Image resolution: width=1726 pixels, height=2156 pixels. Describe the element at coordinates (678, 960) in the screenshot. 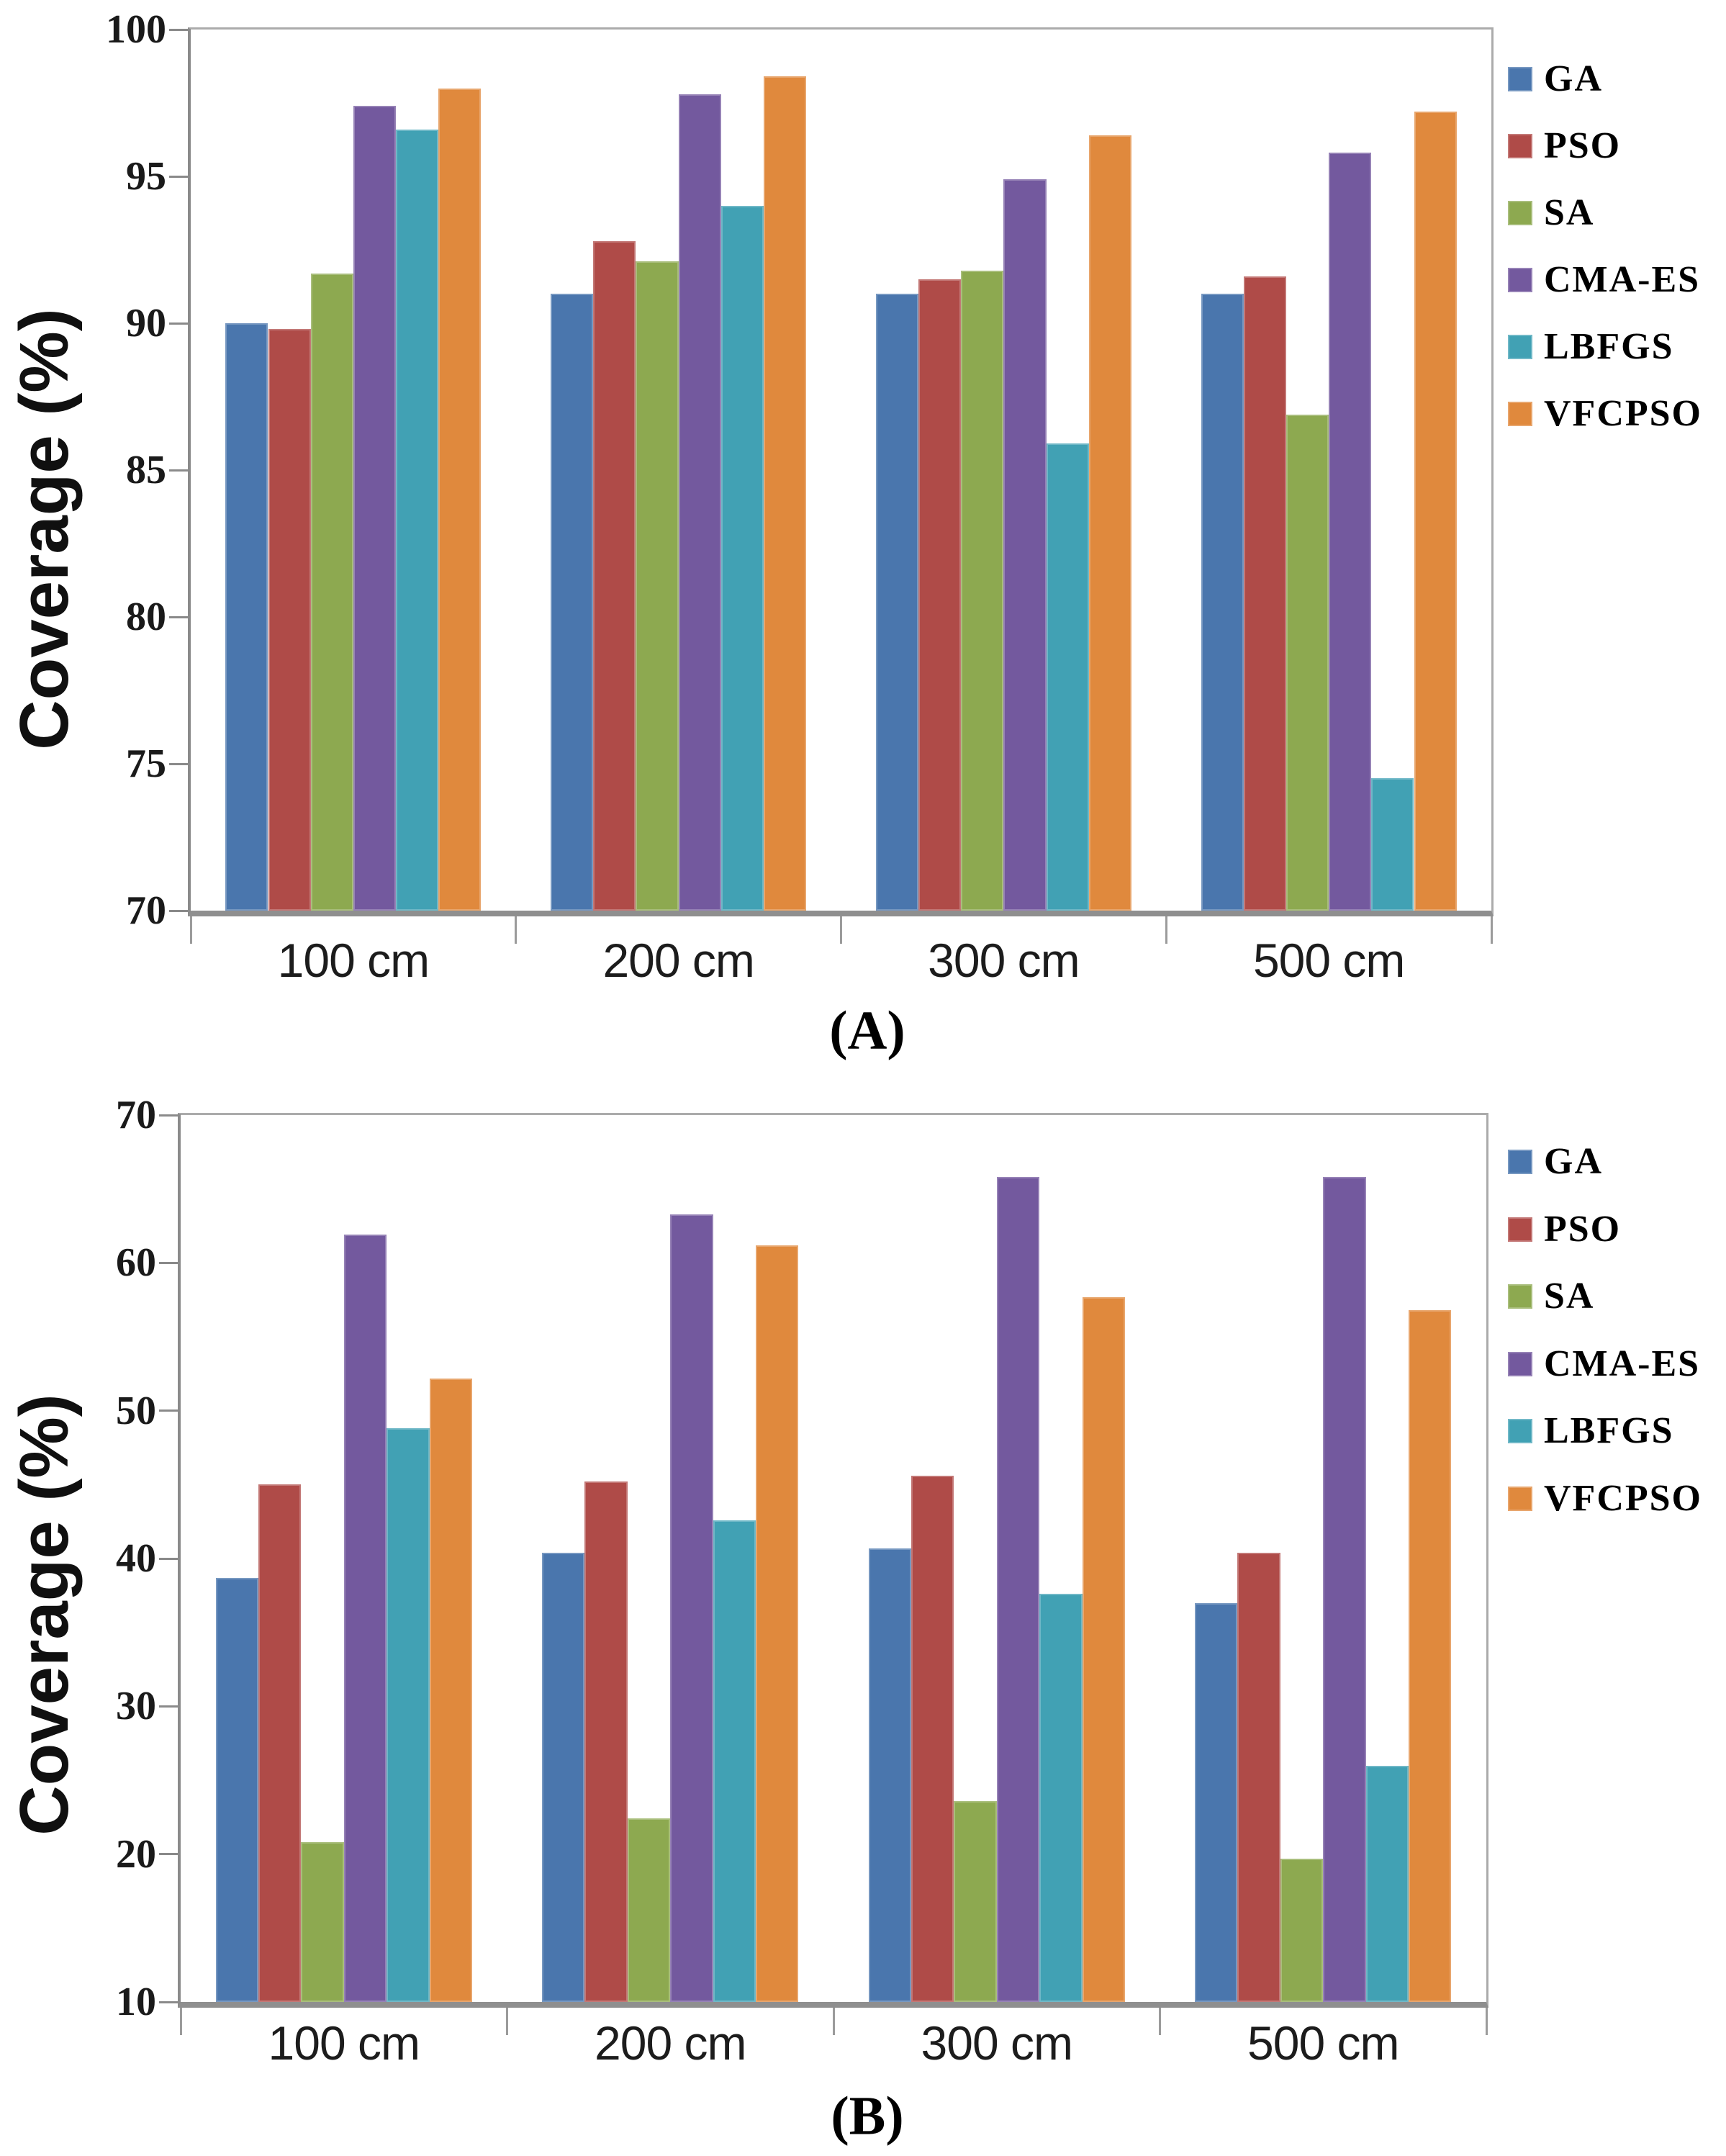

I see `x-tick-label-a: 200 cm` at that location.